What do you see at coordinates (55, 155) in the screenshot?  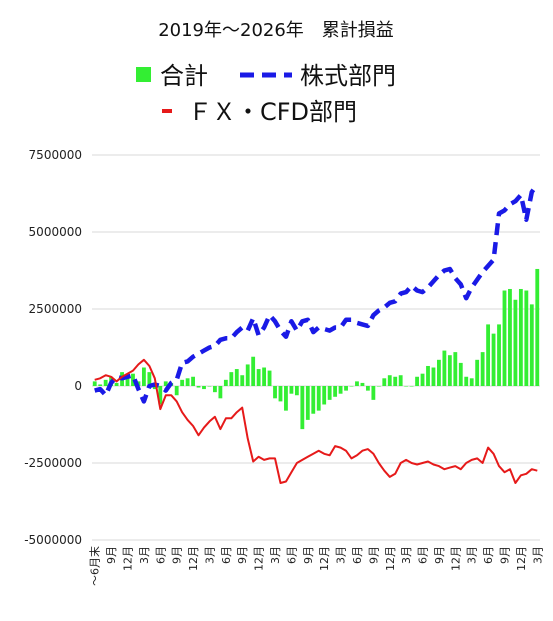 I see `y-tick-label: 7500000` at bounding box center [55, 155].